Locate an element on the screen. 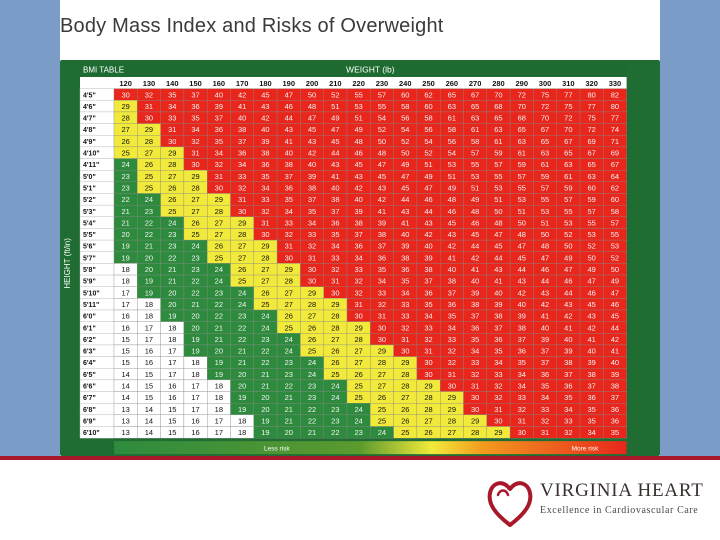 The width and height of the screenshot is (720, 540). bmi-value-label: 53 is located at coordinates (591, 234).